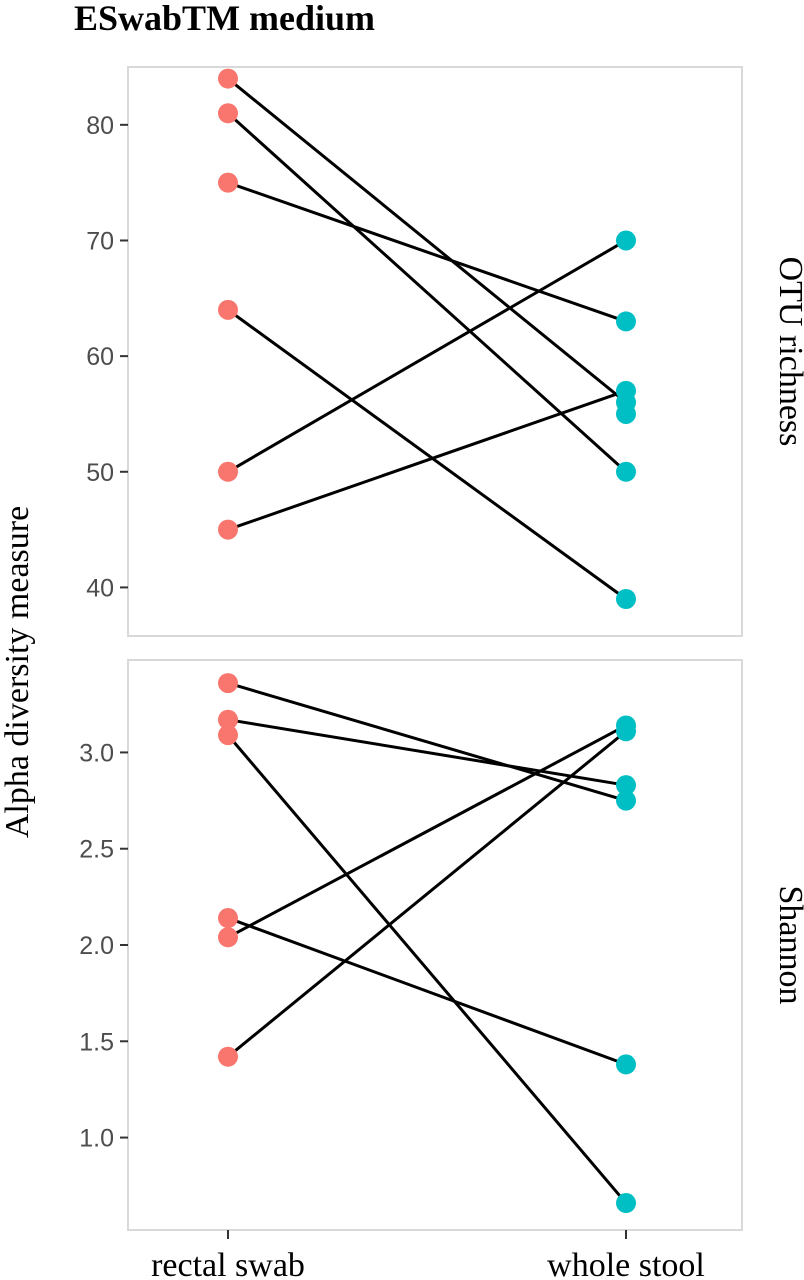 The width and height of the screenshot is (804, 1280). What do you see at coordinates (788, 352) in the screenshot?
I see `strip-label-otu-richness: OTU richness` at bounding box center [788, 352].